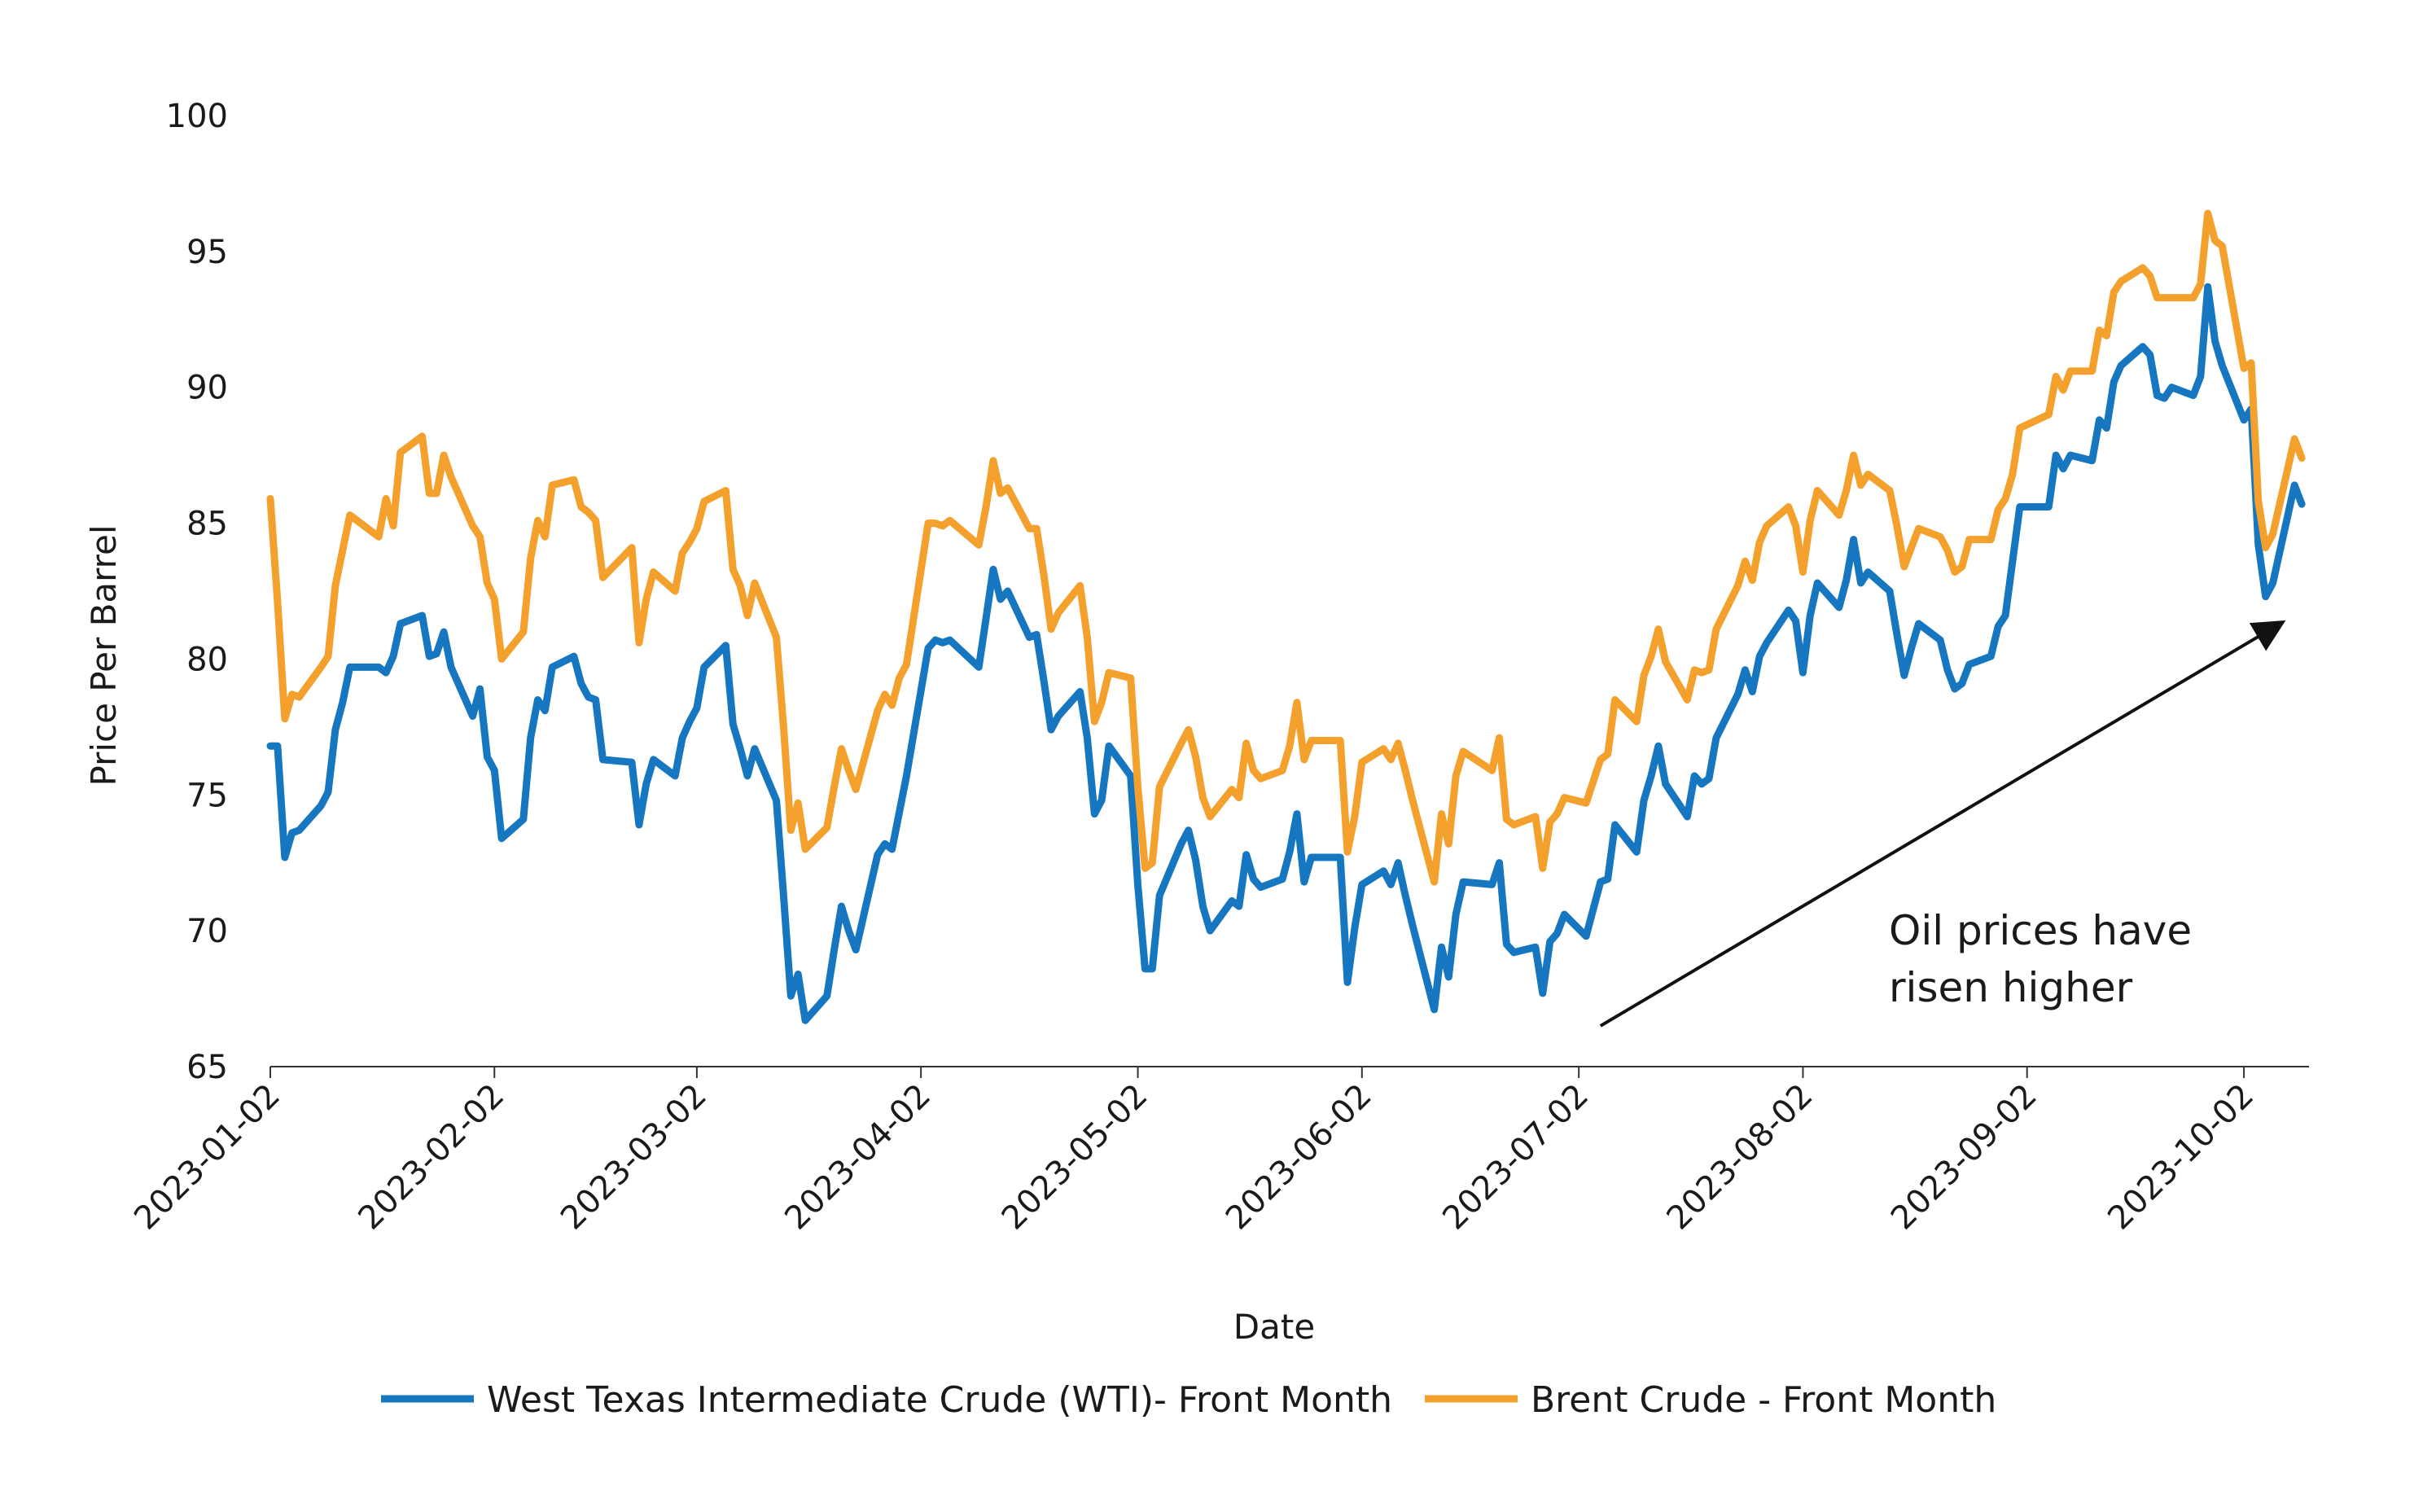  I want to click on x-tick-label: 2023-06-02, so click(1299, 1158).